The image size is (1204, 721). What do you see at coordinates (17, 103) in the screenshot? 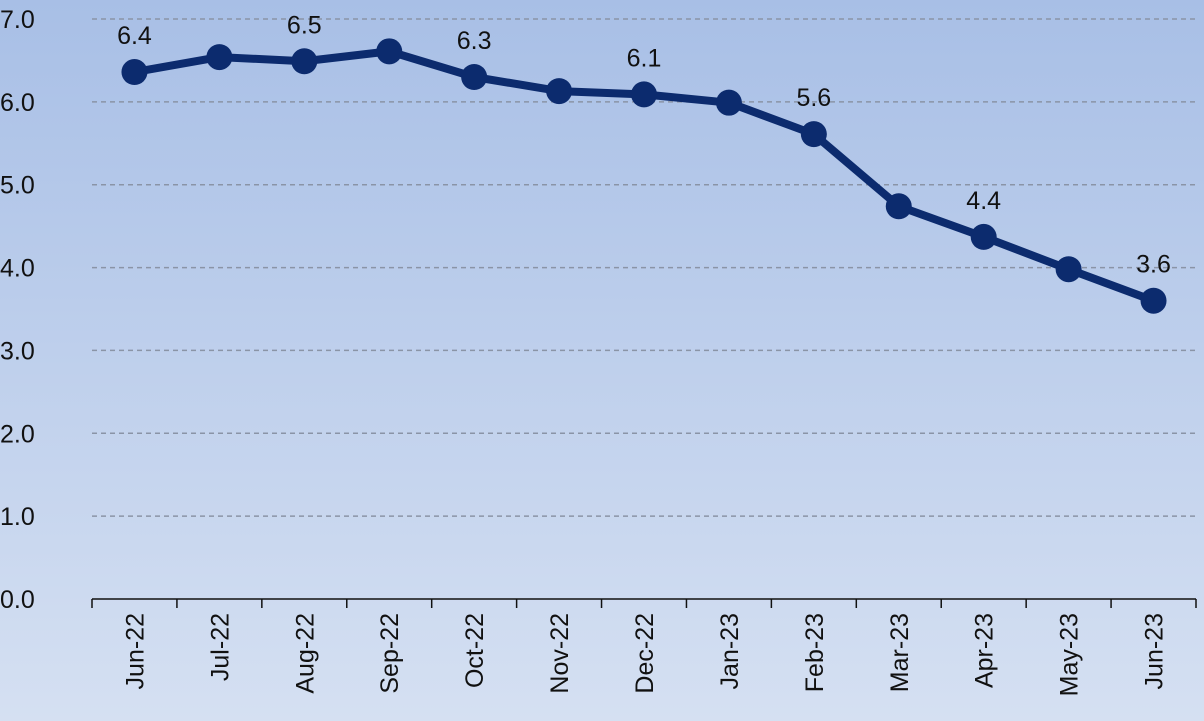
I see `y-tick-label: 6.0` at bounding box center [17, 103].